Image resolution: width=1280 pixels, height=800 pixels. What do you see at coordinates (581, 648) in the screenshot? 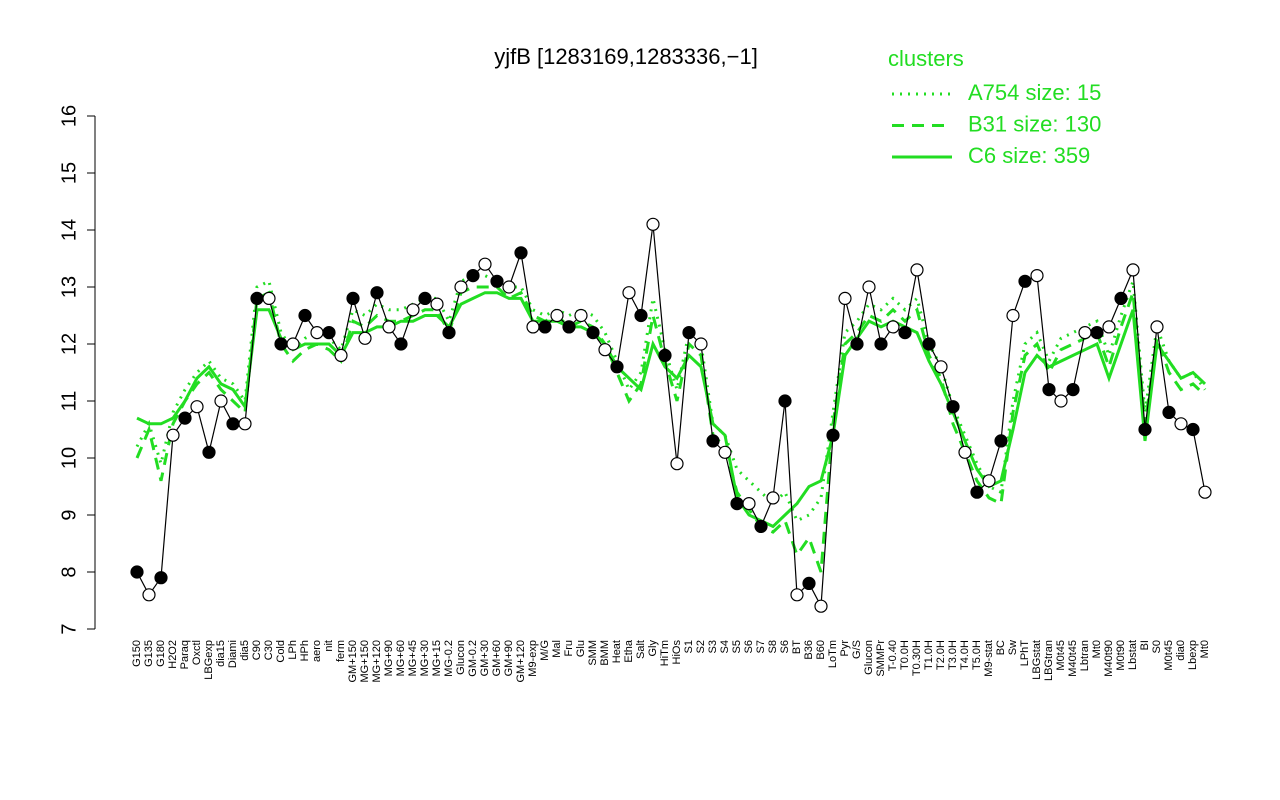
I see `x-tick-label: Glu` at bounding box center [581, 648].